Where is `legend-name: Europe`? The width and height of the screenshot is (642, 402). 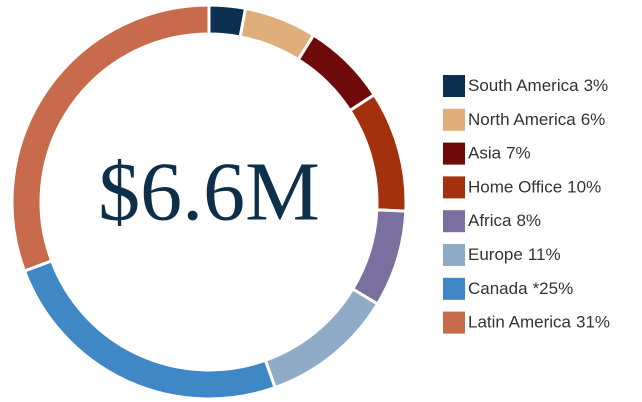
legend-name: Europe is located at coordinates (495, 254).